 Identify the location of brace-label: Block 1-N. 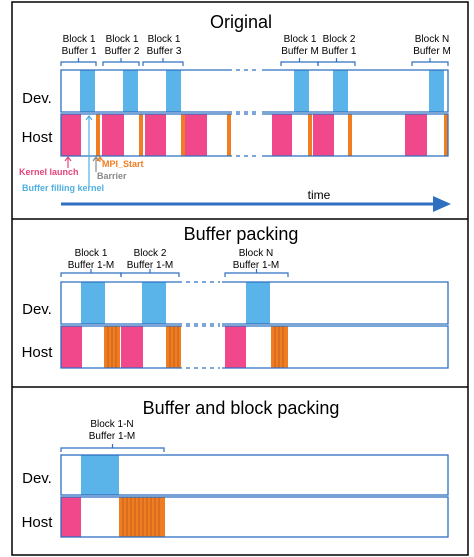
(111, 424).